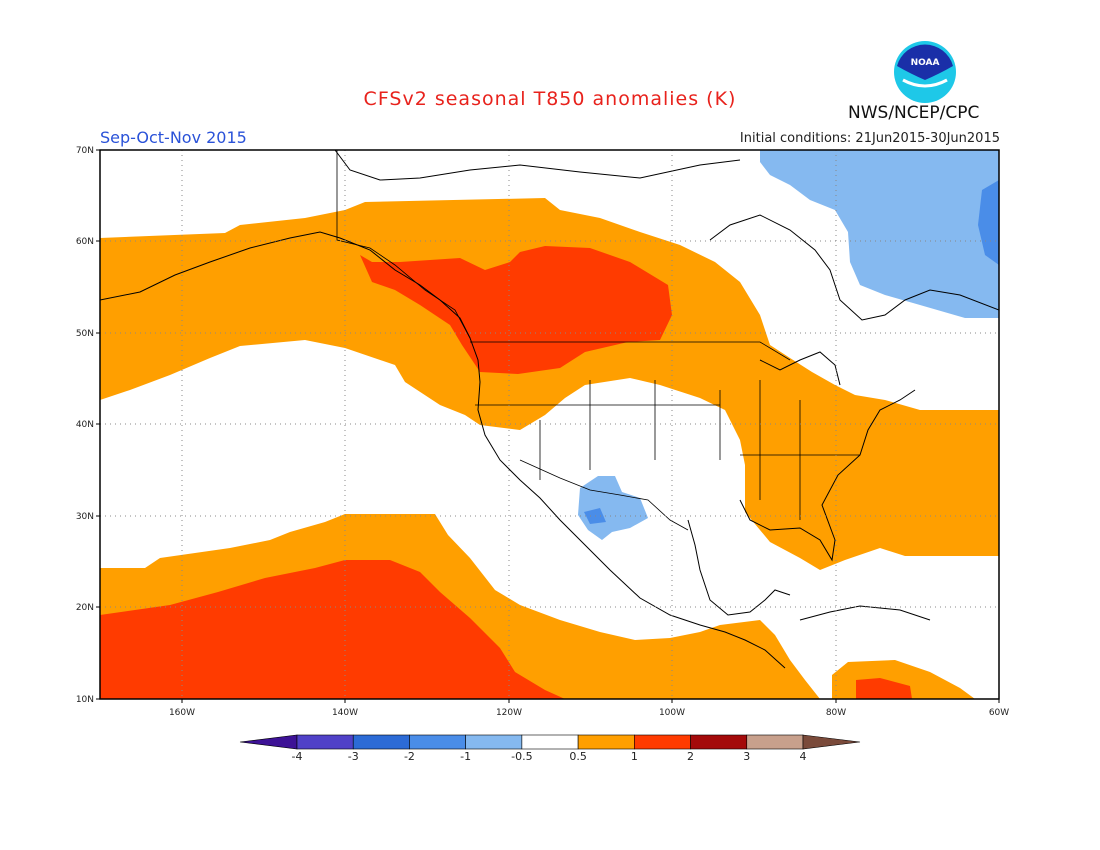 The width and height of the screenshot is (1100, 850). What do you see at coordinates (613, 508) in the screenshot?
I see `anomaly-region-sw-blue` at bounding box center [613, 508].